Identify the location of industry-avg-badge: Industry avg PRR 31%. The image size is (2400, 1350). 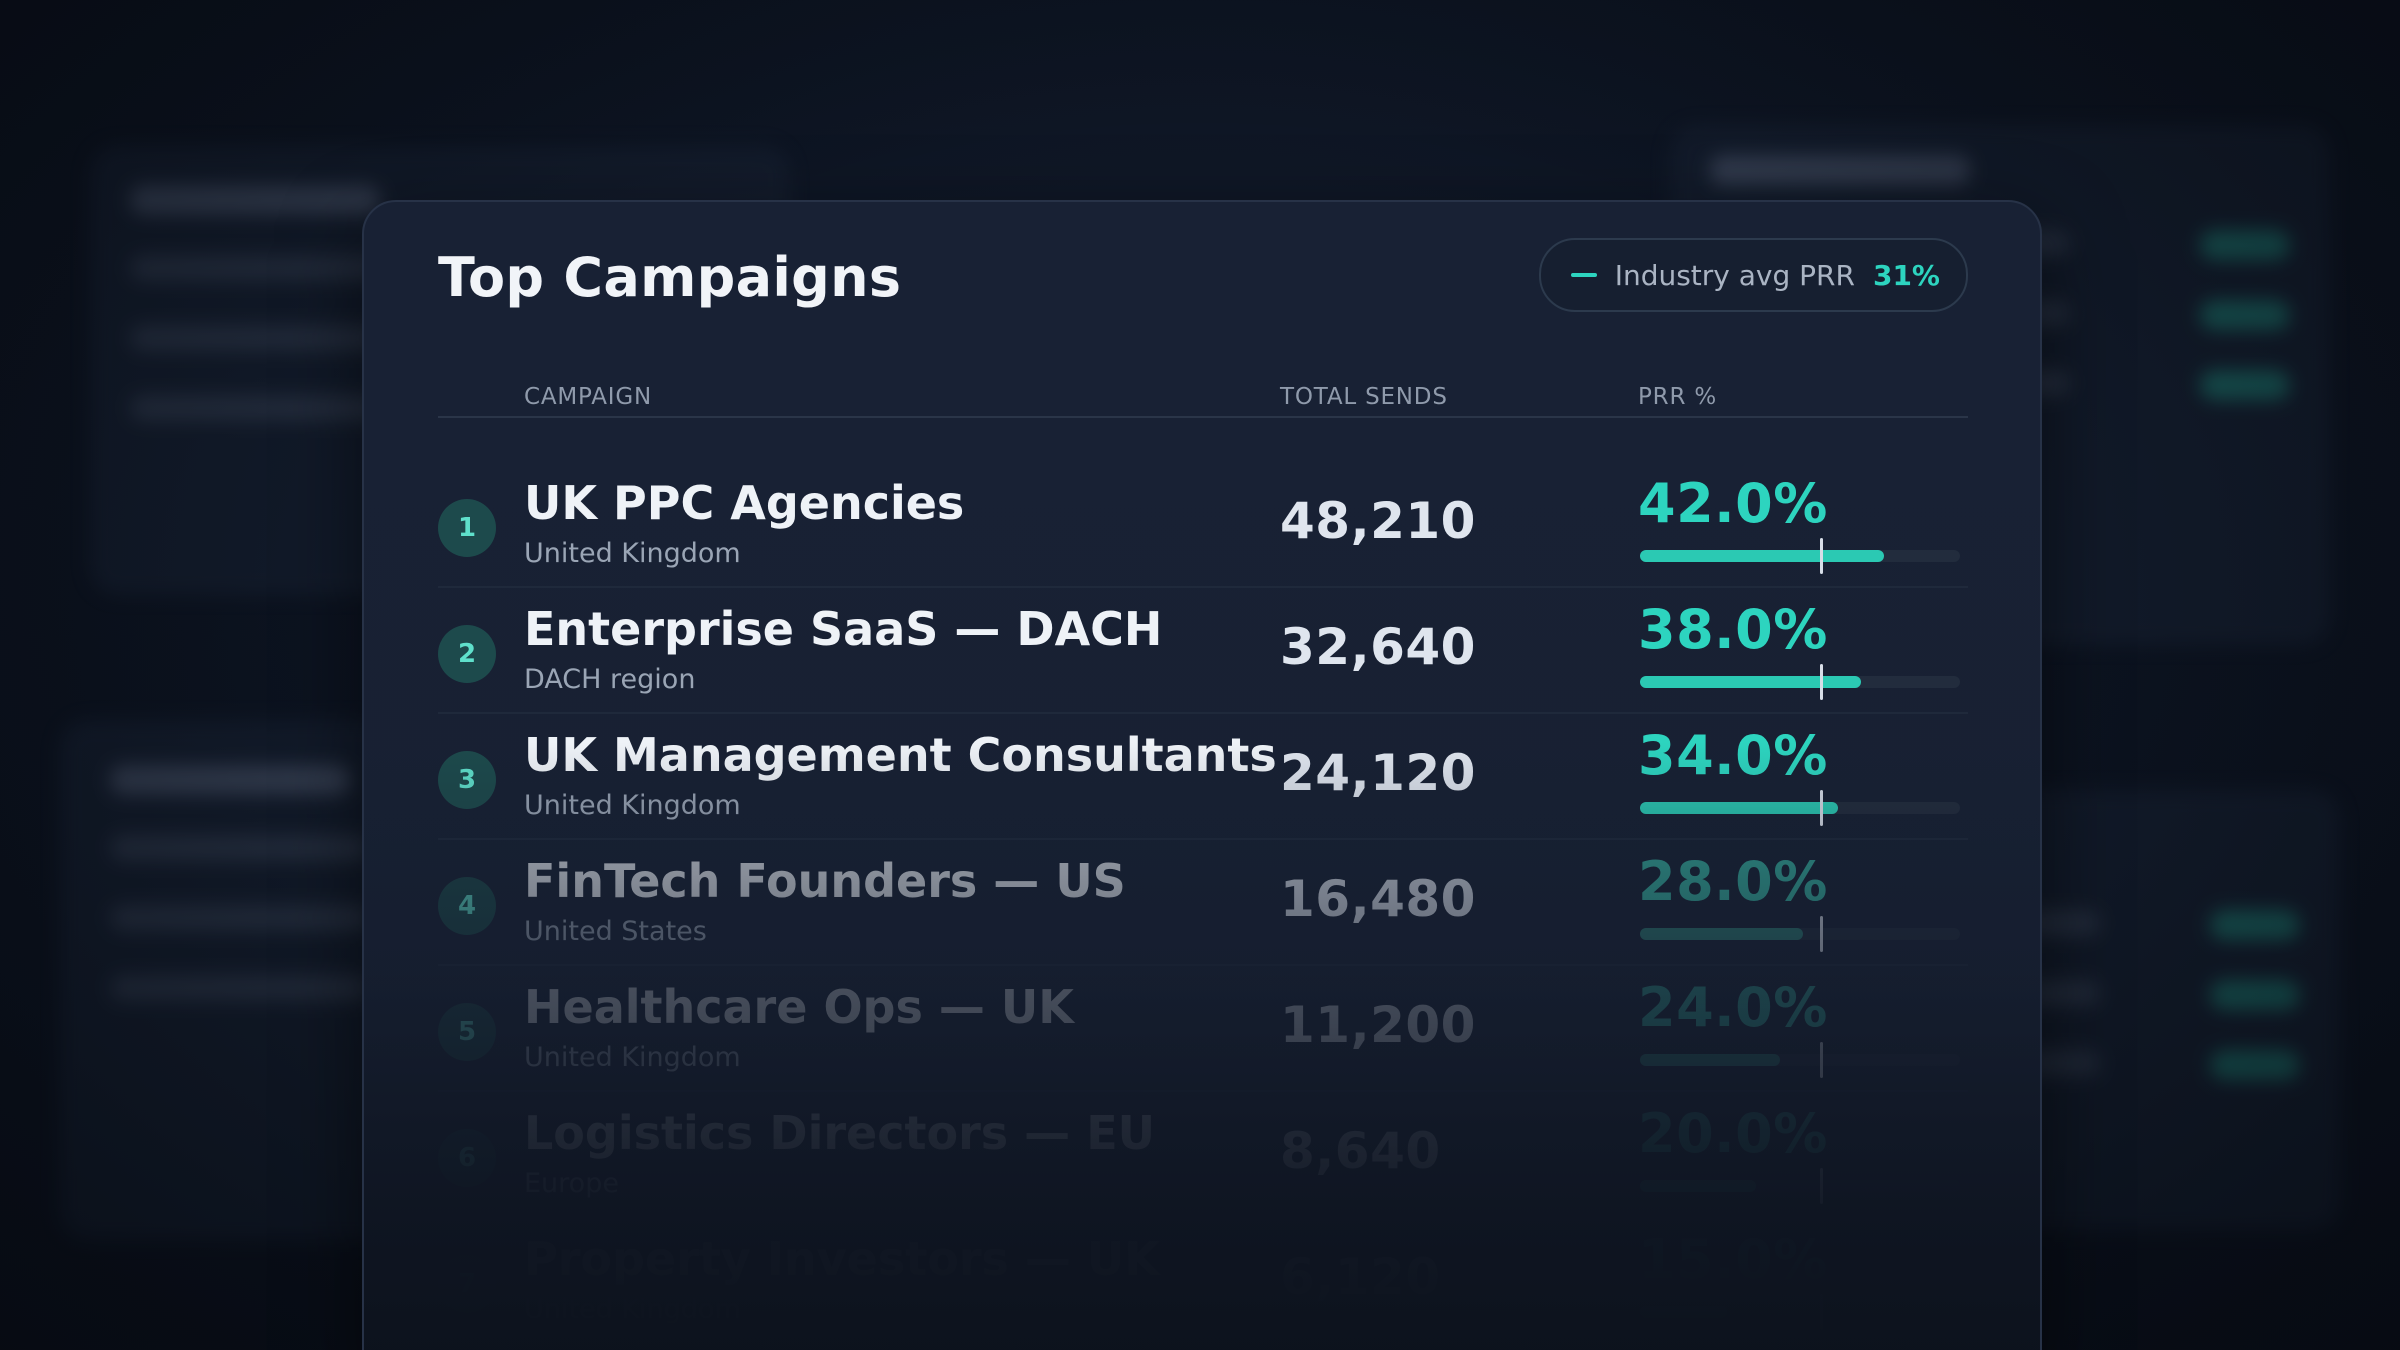
(1753, 275).